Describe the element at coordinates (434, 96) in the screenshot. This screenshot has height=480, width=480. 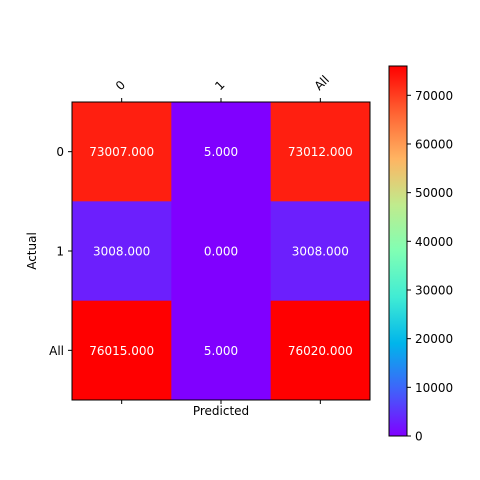
I see `colorbar-tick-label: 70000` at that location.